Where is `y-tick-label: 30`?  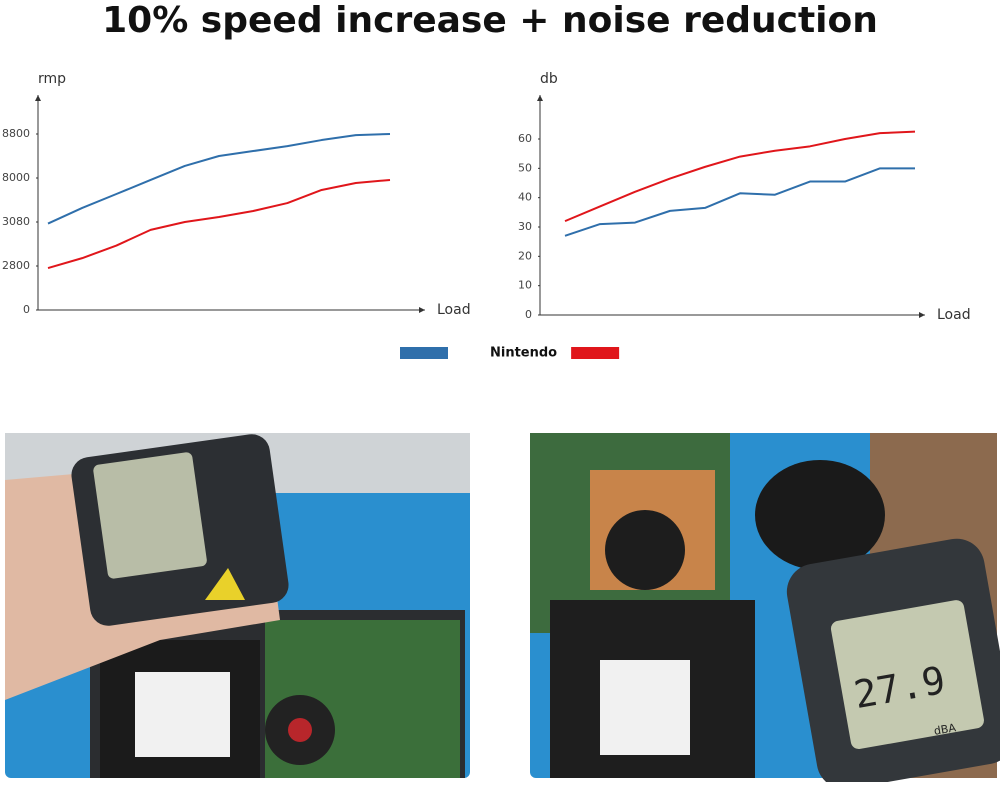
y-tick-label: 30 is located at coordinates (525, 226).